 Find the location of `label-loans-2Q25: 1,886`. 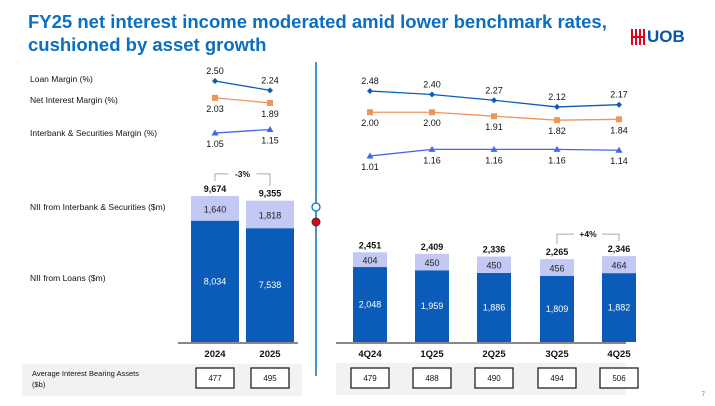

label-loans-2Q25: 1,886 is located at coordinates (494, 307).